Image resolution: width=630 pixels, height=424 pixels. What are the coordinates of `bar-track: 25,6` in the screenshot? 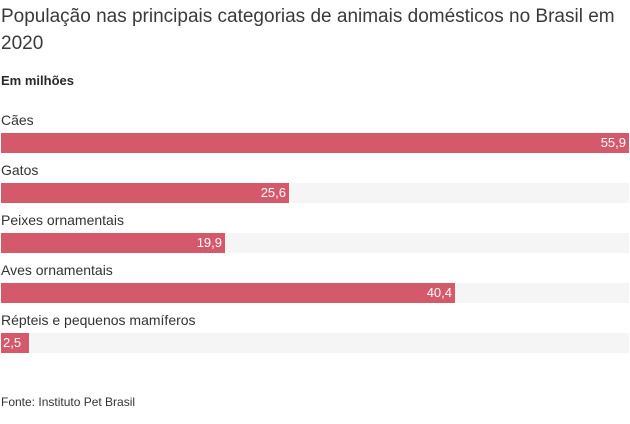 It's located at (315, 193).